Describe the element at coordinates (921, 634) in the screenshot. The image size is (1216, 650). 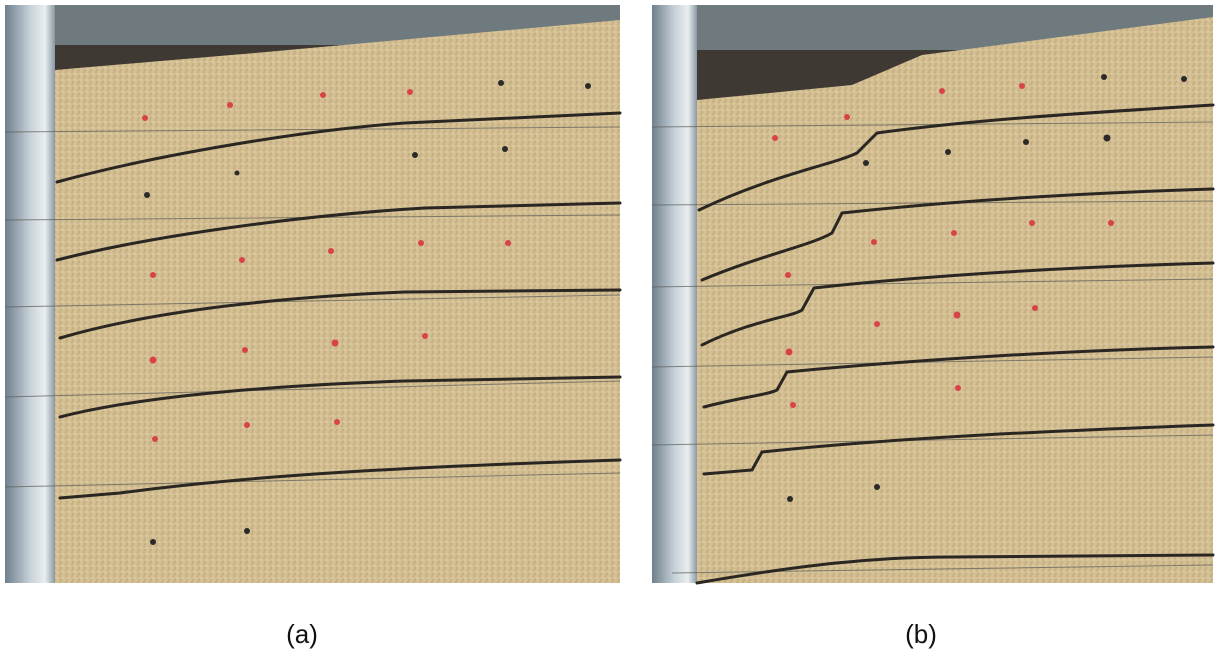
I see `caption: (b)` at that location.